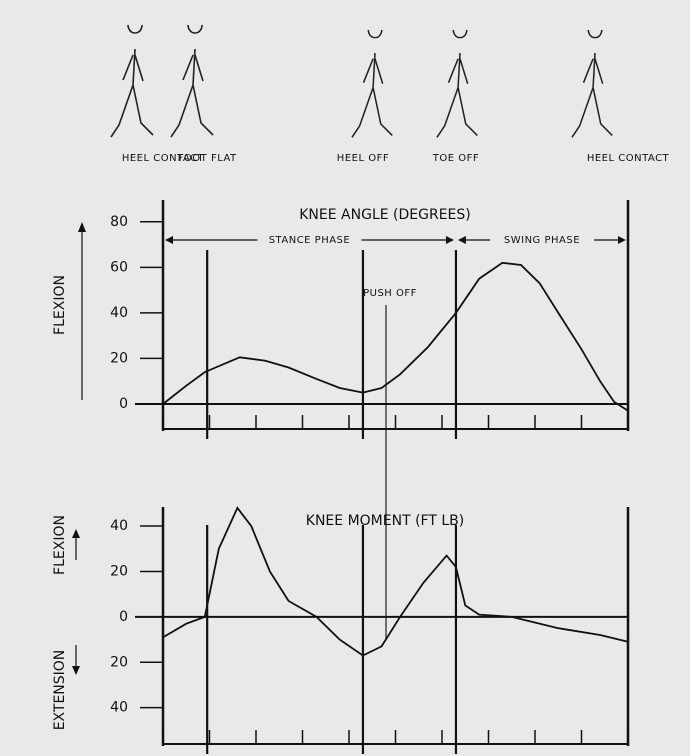  Describe the element at coordinates (207, 158) in the screenshot. I see `event-label: FOOT FLAT` at that location.